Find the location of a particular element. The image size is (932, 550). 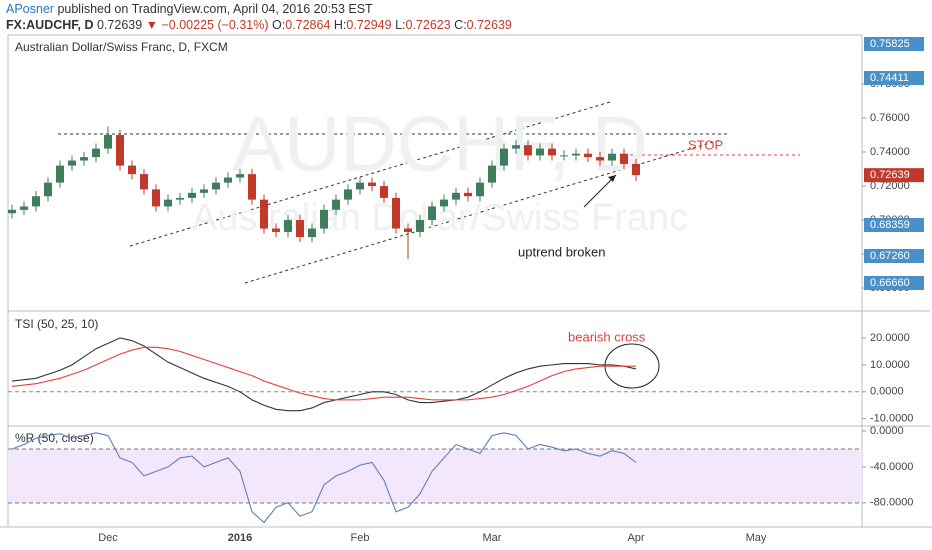

price-tag-label: 0.75825 is located at coordinates (890, 44).